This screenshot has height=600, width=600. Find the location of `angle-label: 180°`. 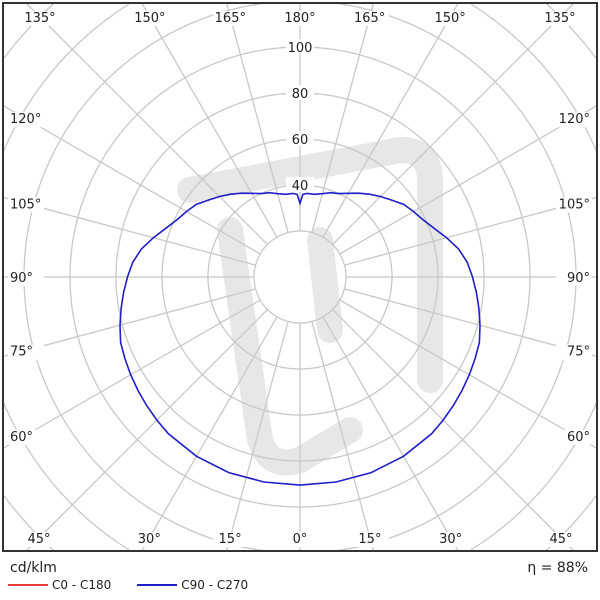

angle-label: 180° is located at coordinates (299, 18).